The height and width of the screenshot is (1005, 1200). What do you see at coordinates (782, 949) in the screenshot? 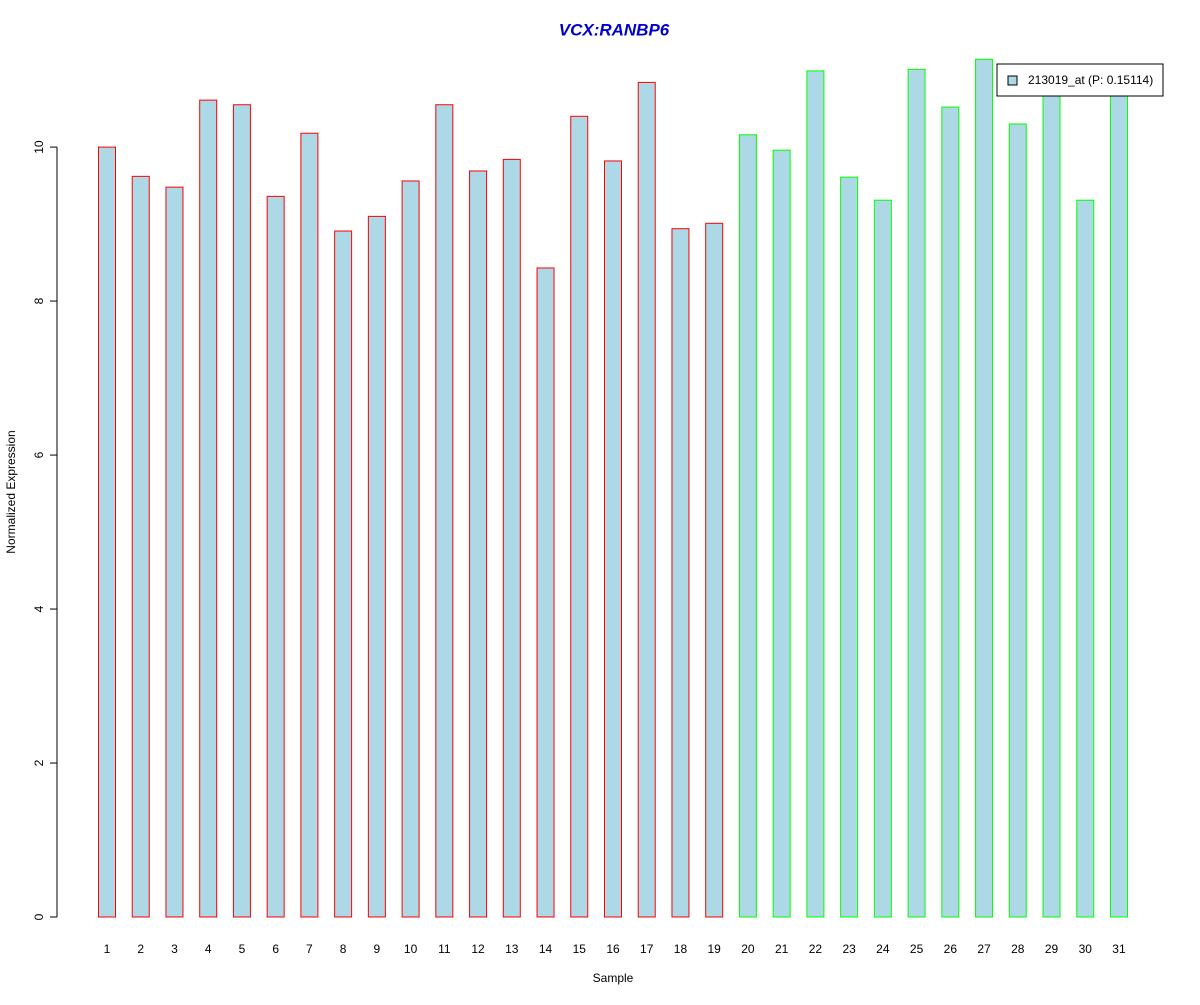
I see `x-tick-label: 21` at bounding box center [782, 949].